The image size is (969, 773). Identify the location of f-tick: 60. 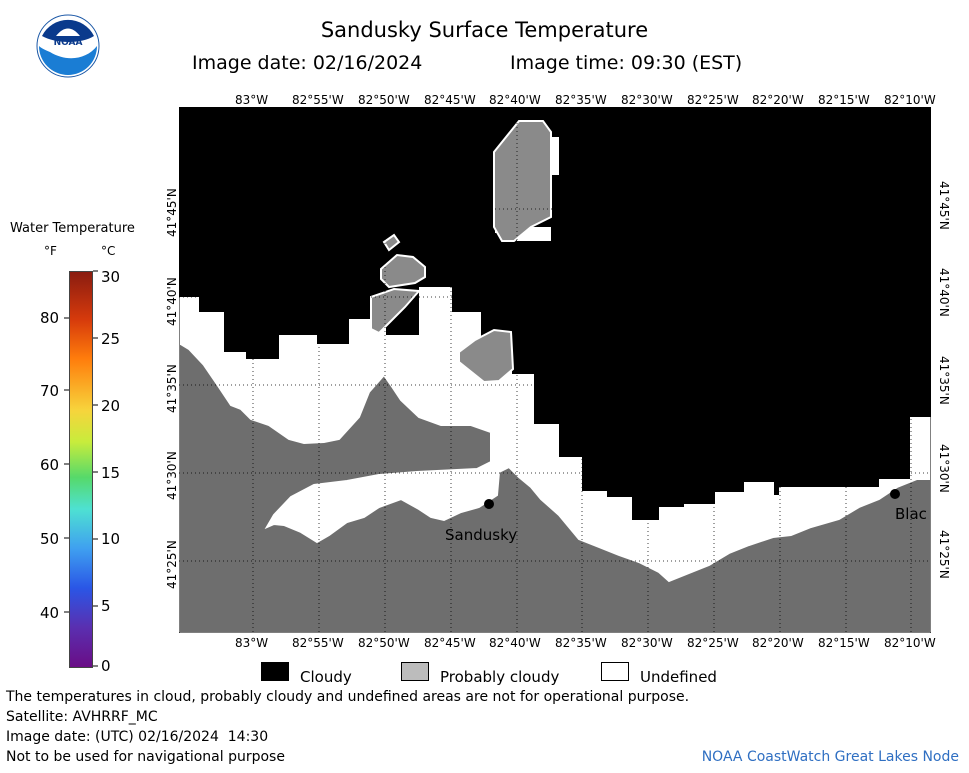
(50, 465).